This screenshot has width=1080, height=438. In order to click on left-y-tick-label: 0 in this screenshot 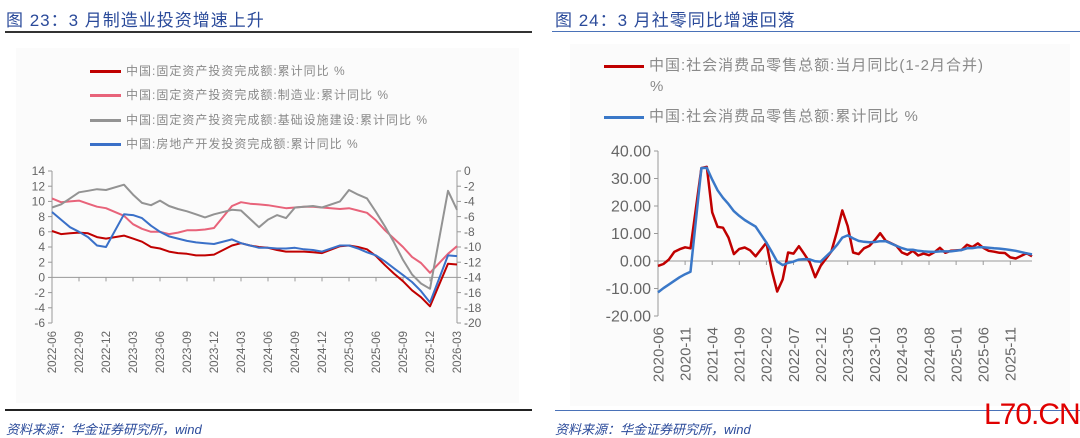, I will do `click(41, 278)`.